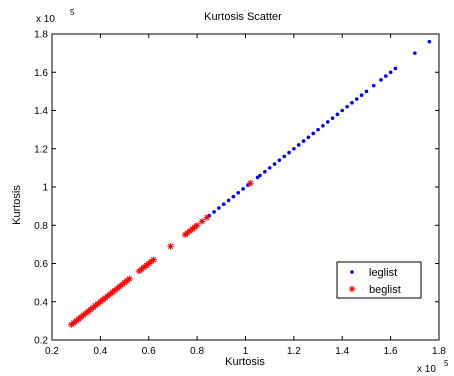 The width and height of the screenshot is (454, 376). Describe the element at coordinates (391, 351) in the screenshot. I see `x-tick-label: 1.6` at that location.